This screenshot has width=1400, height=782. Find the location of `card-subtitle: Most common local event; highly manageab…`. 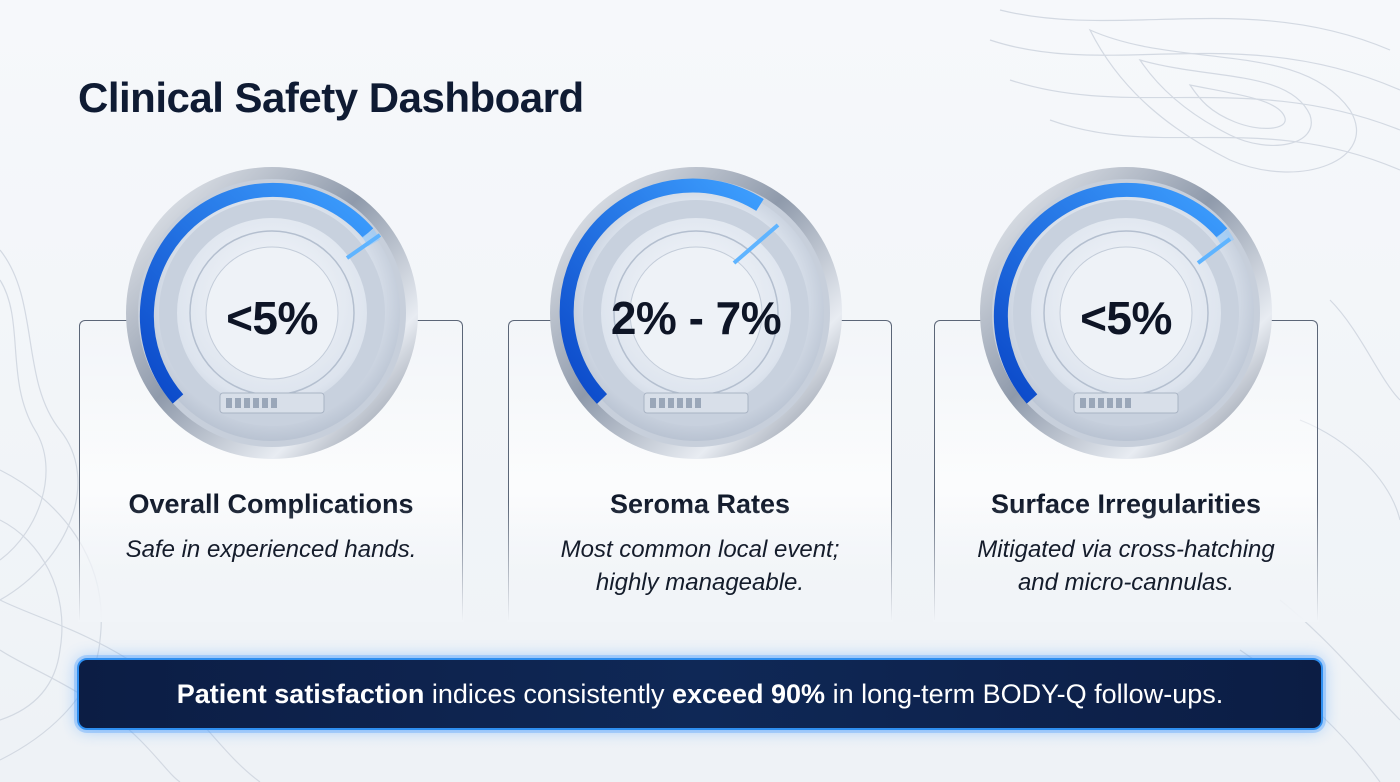

card-subtitle: Most common local event; highly manageab… is located at coordinates (700, 566).